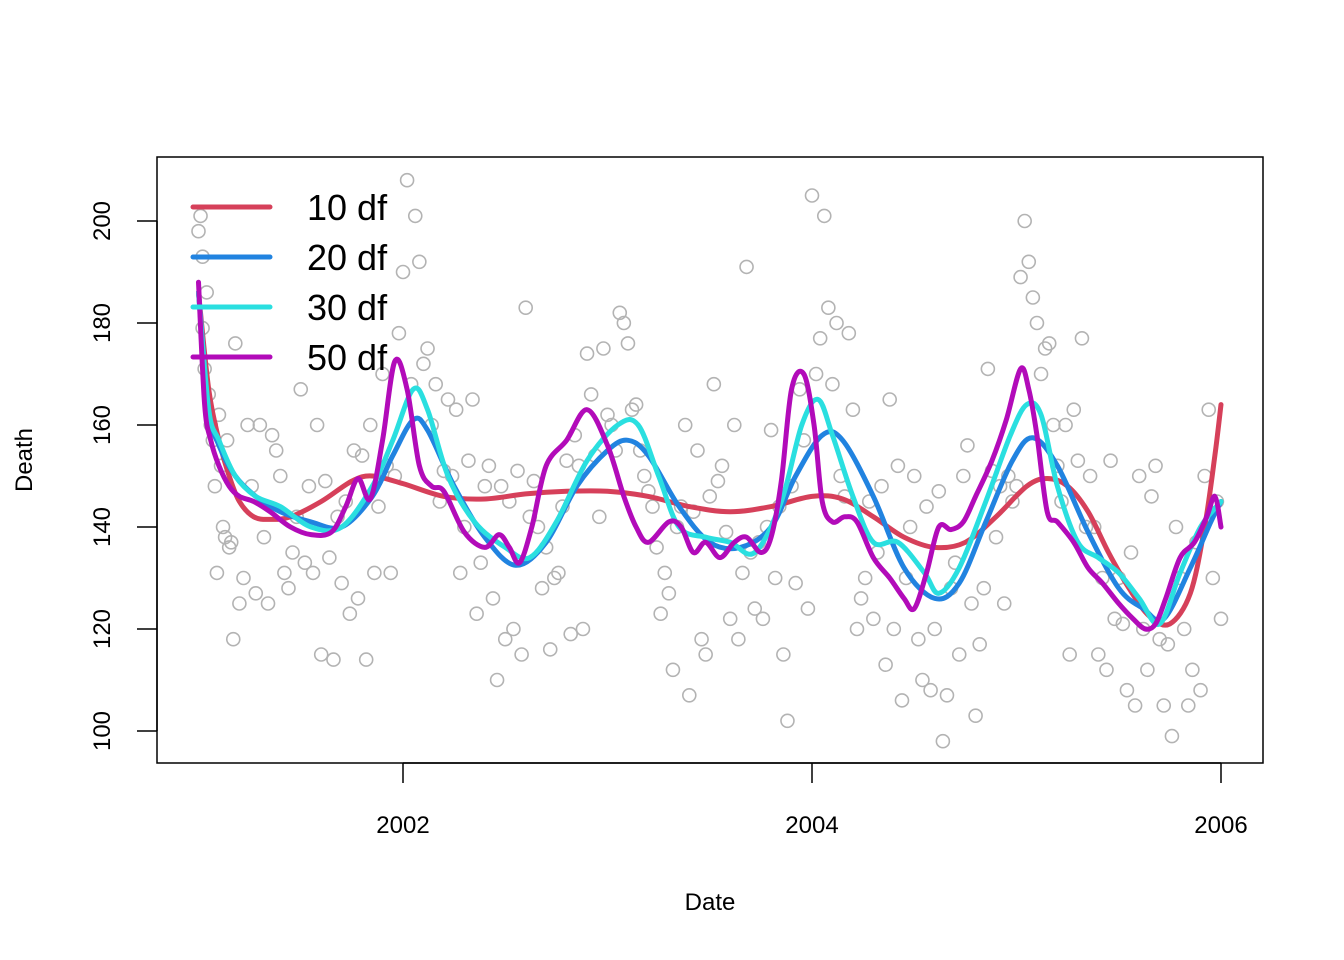  What do you see at coordinates (347, 307) in the screenshot?
I see `legend-label: 30 df` at bounding box center [347, 307].